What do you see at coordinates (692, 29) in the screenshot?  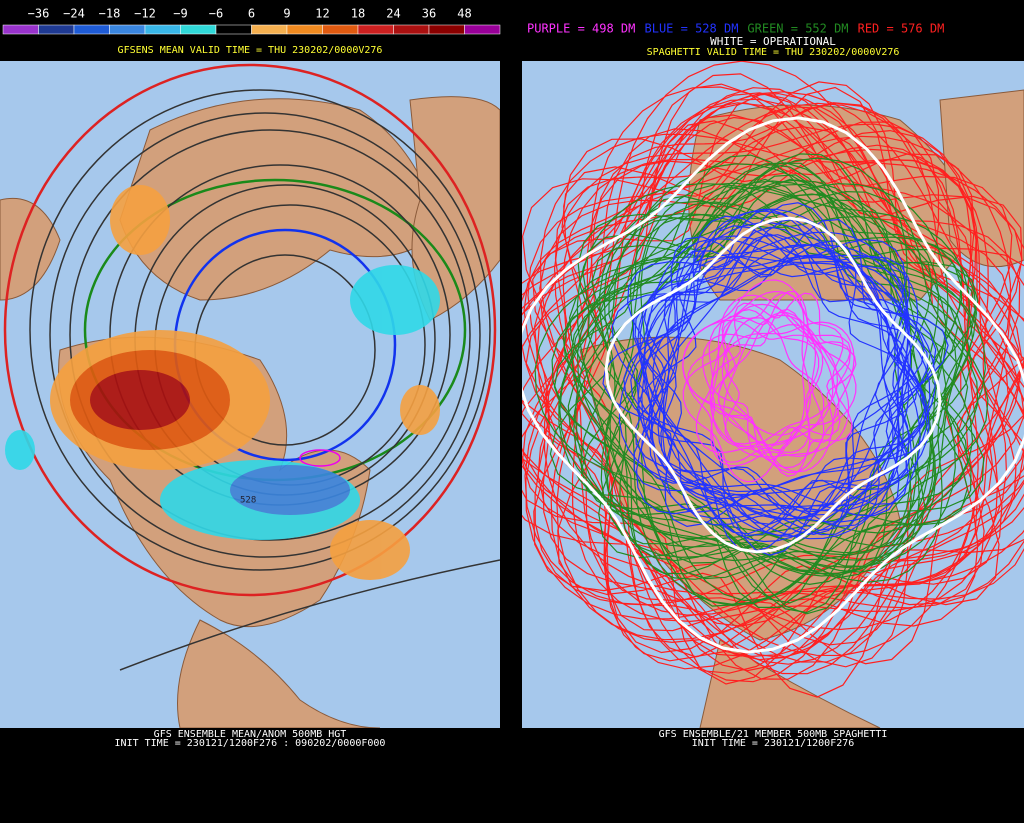 I see `contour-legend: BLUE = 528 DM` at bounding box center [692, 29].